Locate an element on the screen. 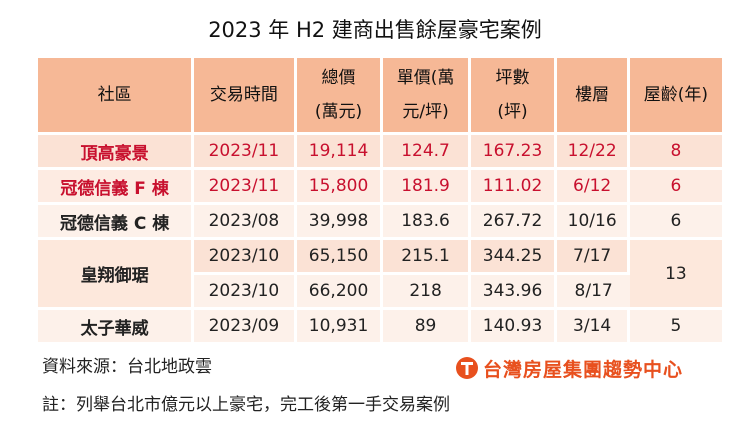 This screenshot has height=436, width=750. table-cell: 344.25 is located at coordinates (514, 256).